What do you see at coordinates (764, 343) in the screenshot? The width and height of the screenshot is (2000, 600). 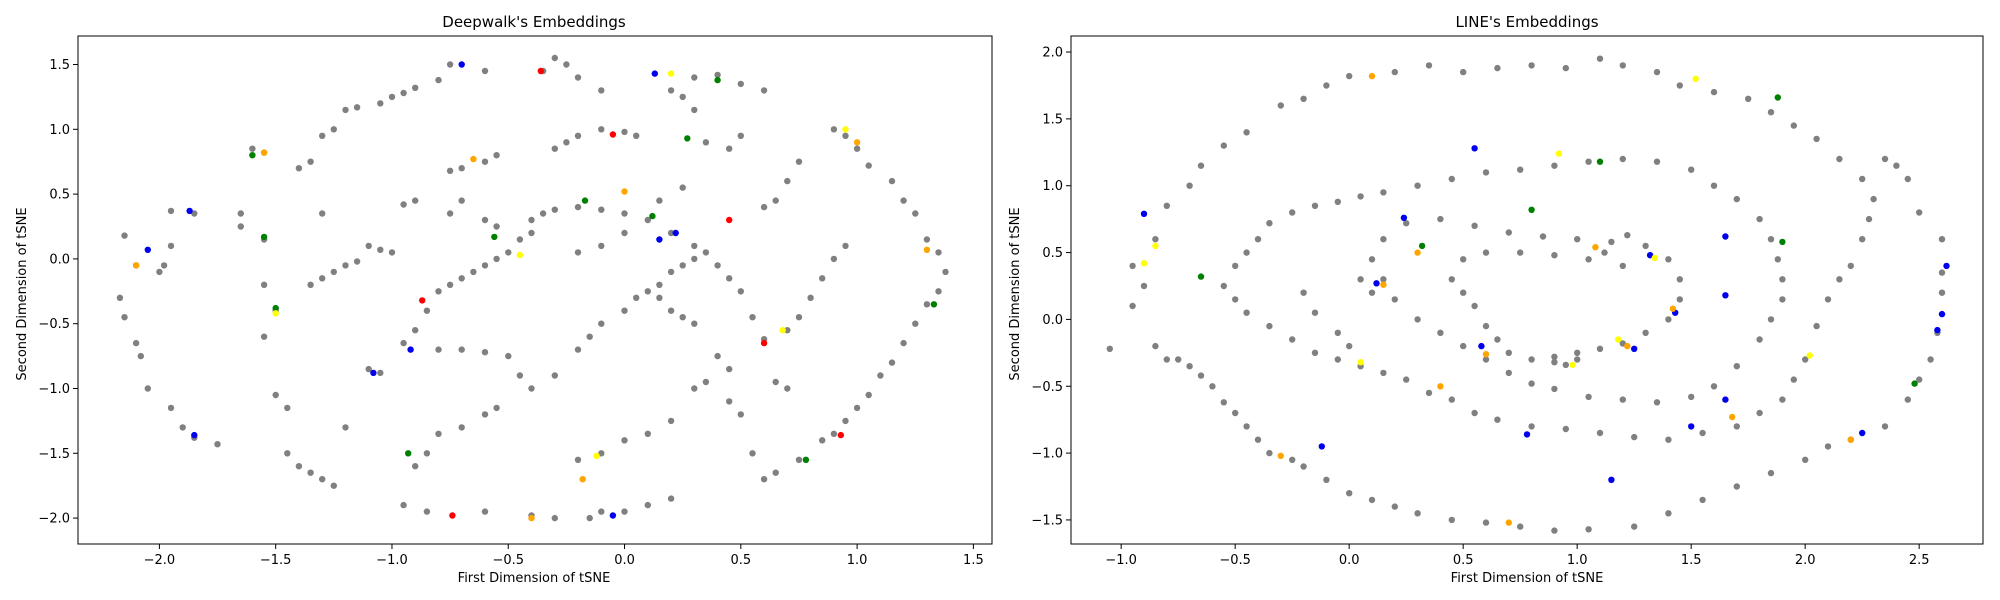 I see `deepwalk-red-point` at bounding box center [764, 343].